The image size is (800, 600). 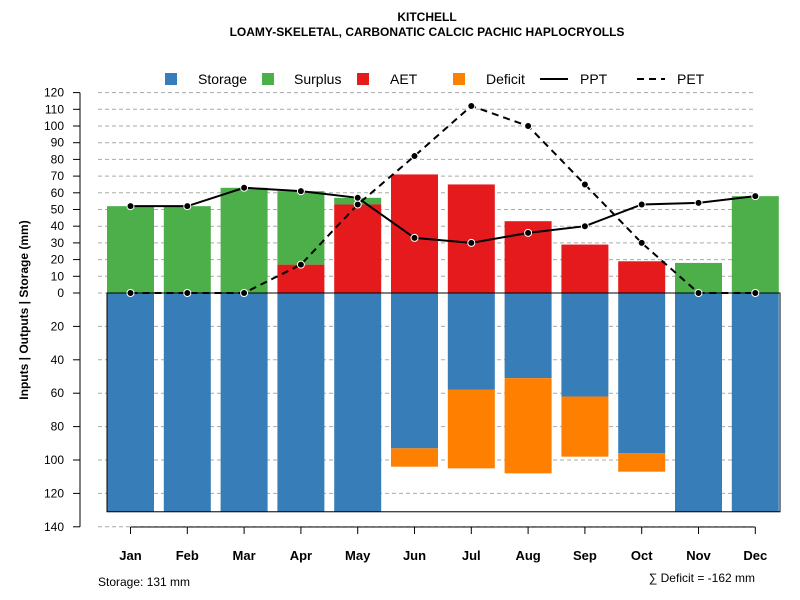 I want to click on x-tick-label: Mar, so click(x=244, y=555).